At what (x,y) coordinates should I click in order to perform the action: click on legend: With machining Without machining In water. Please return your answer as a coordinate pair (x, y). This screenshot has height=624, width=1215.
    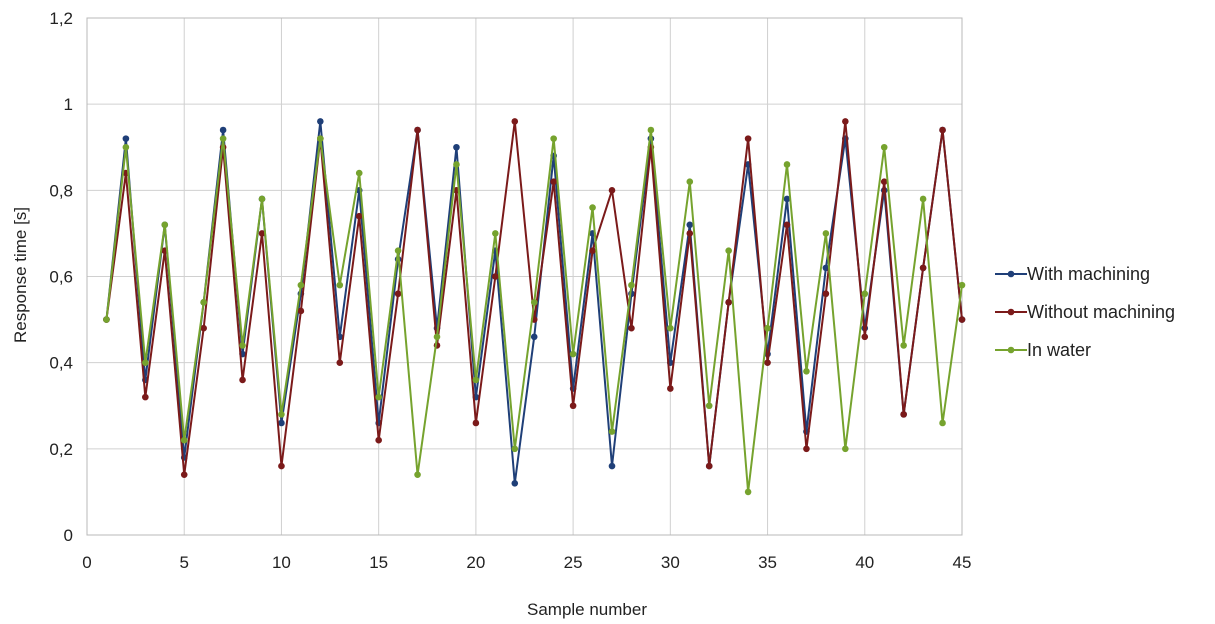
    Looking at the image, I should click on (1085, 312).